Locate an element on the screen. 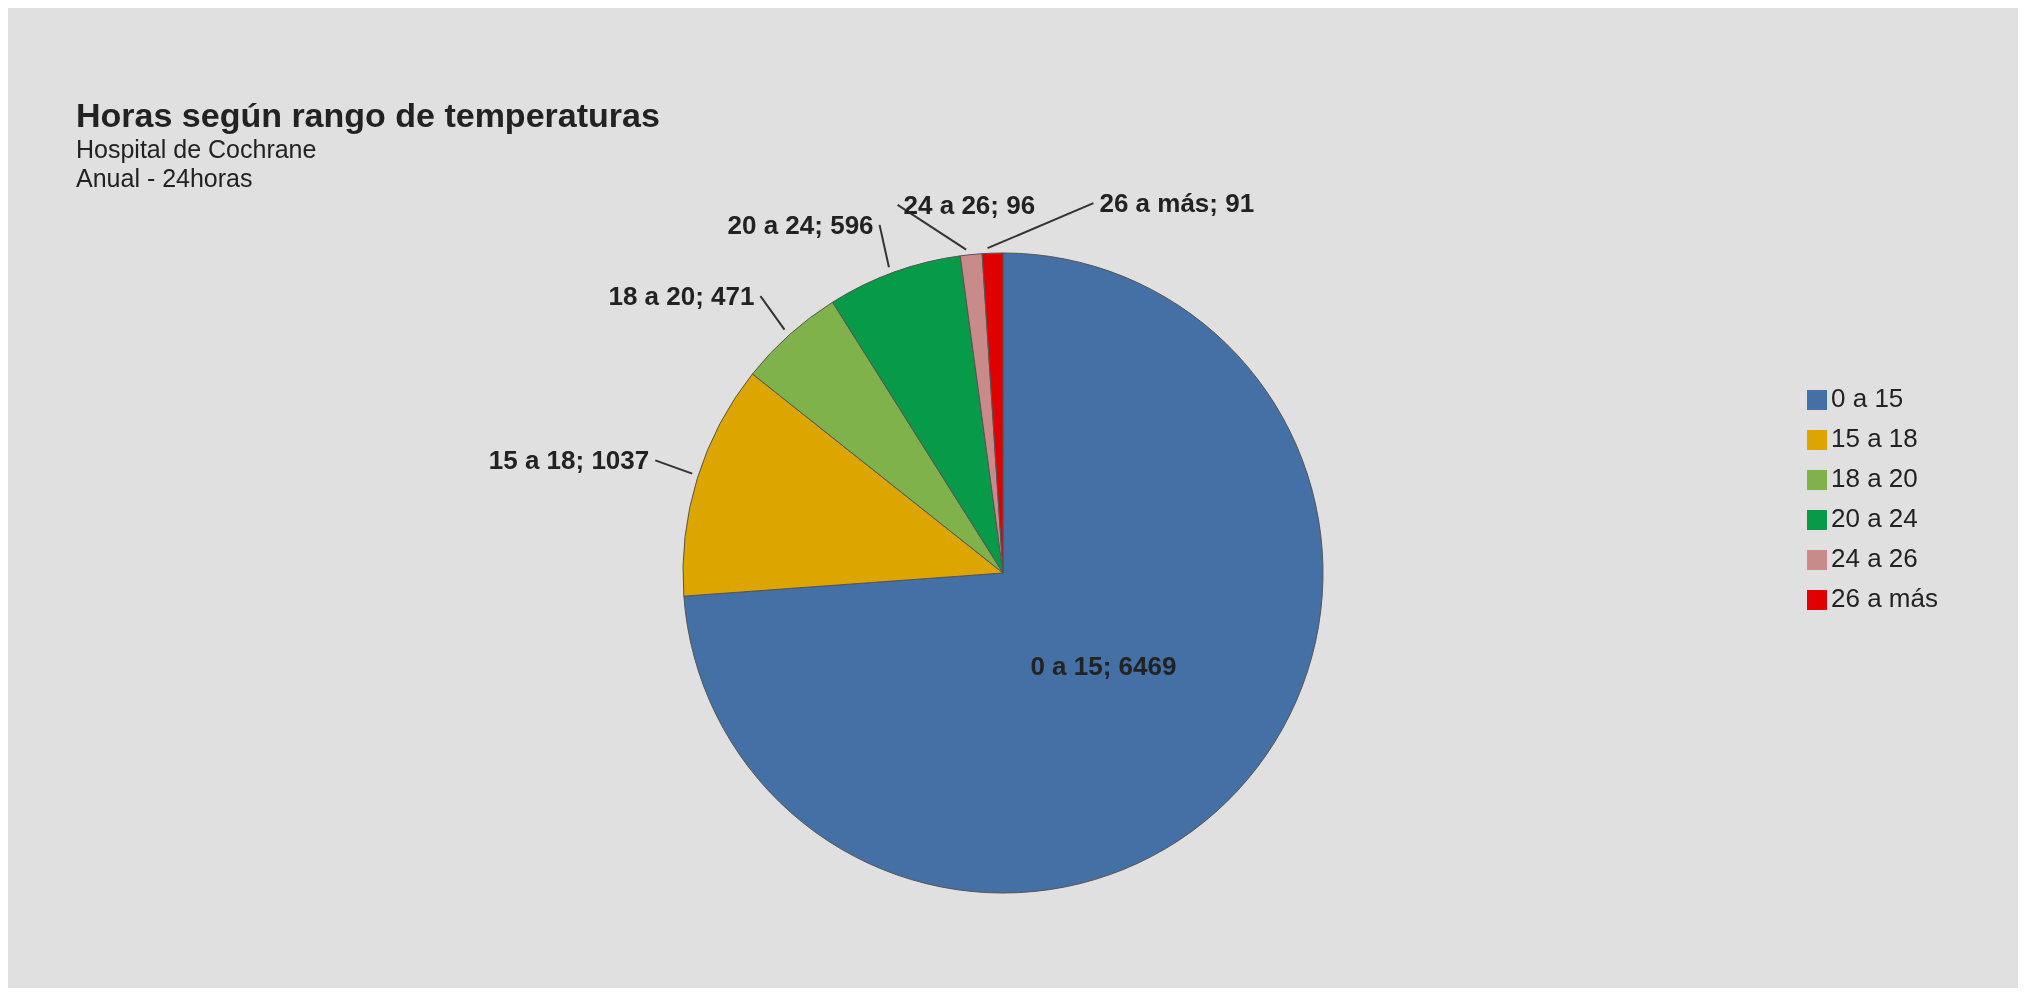  data-label: 15 a 18; 1037 is located at coordinates (569, 460).